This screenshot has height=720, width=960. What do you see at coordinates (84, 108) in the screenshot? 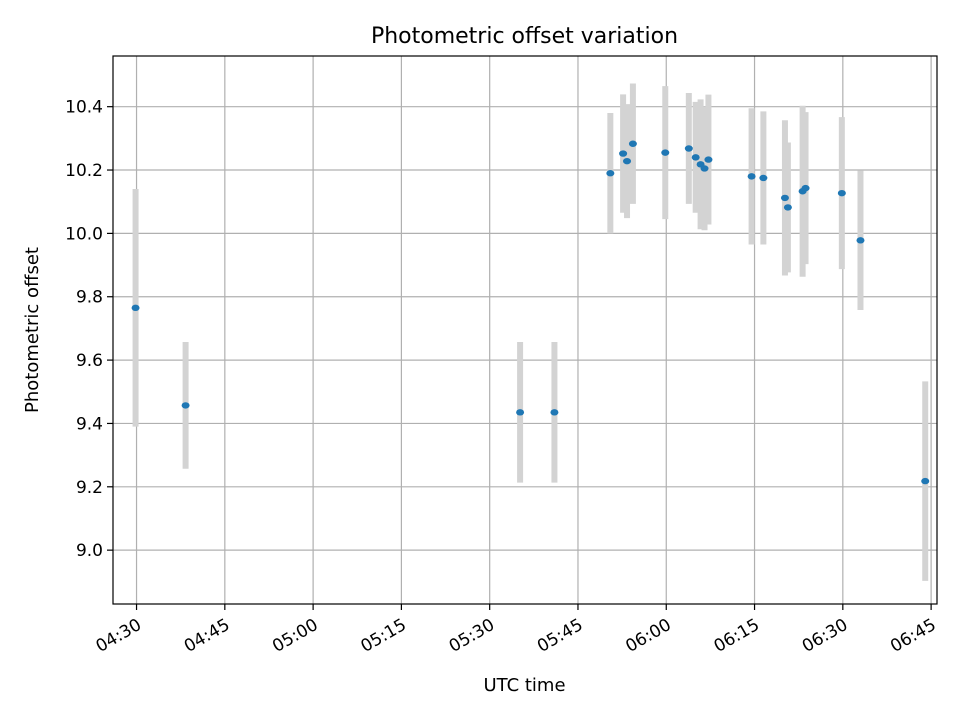
I see `y-tick-label: 10.4` at bounding box center [84, 108].